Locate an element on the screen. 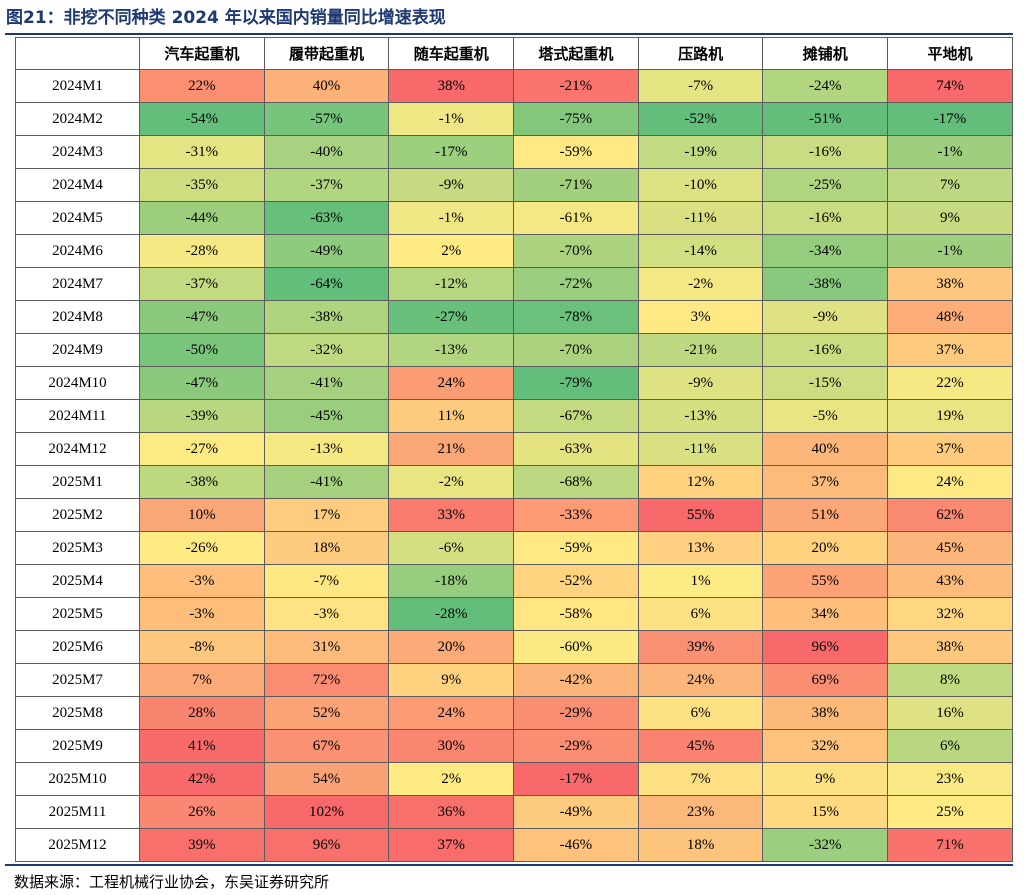  figure-title: 图21：非挖不同种类 2024 年以来国内销量同比增速表现 is located at coordinates (226, 18).